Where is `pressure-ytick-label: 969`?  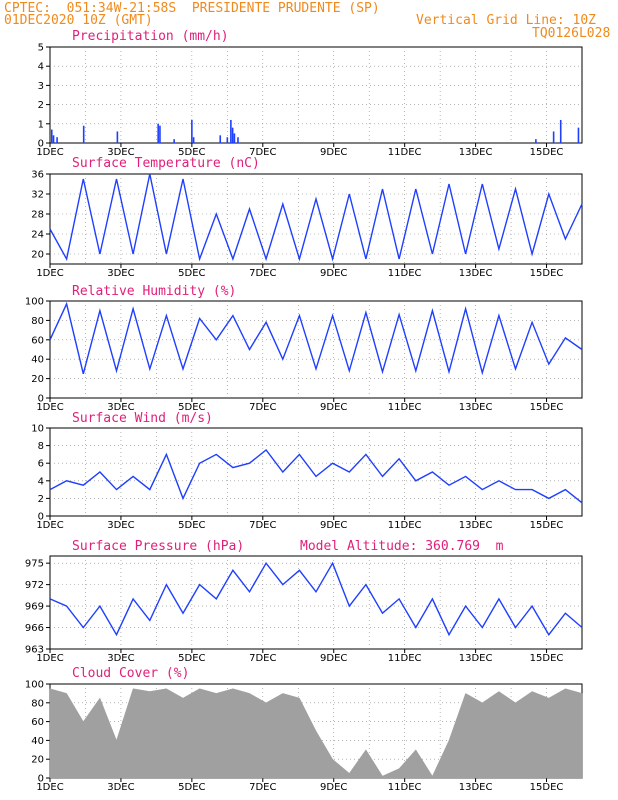
pressure-ytick-label: 969 is located at coordinates (34, 607).